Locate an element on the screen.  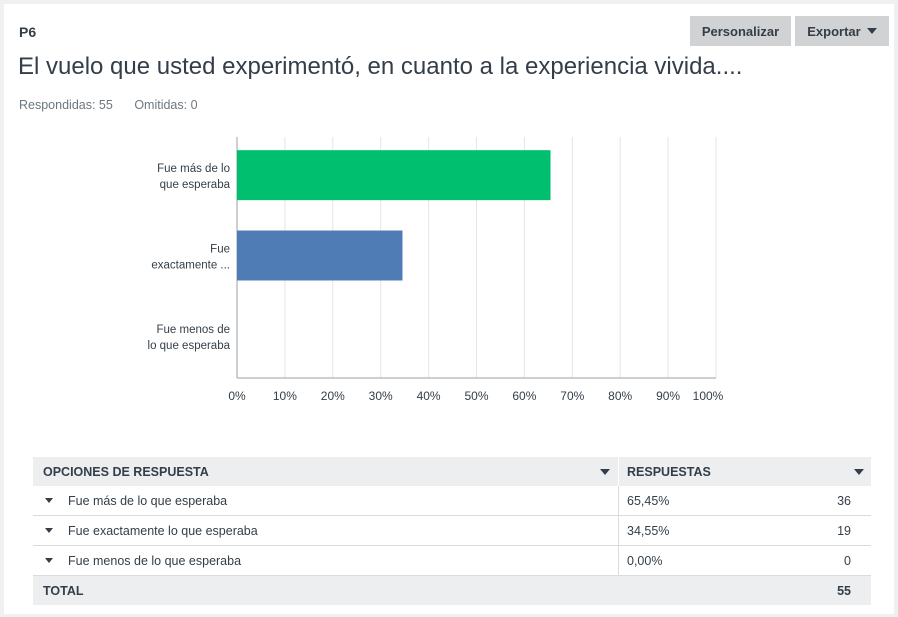
row-count: 0 is located at coordinates (847, 560).